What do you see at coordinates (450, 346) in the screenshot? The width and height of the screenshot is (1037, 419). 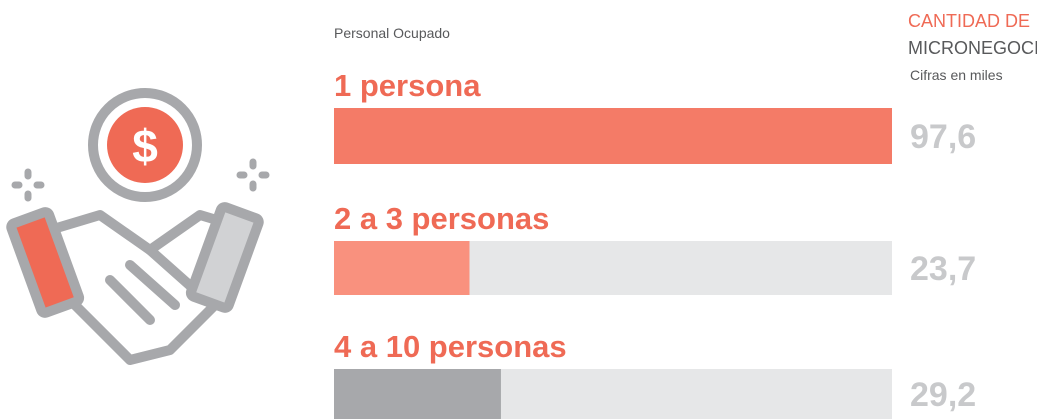 I see `category-label: 4 a 10 personas` at bounding box center [450, 346].